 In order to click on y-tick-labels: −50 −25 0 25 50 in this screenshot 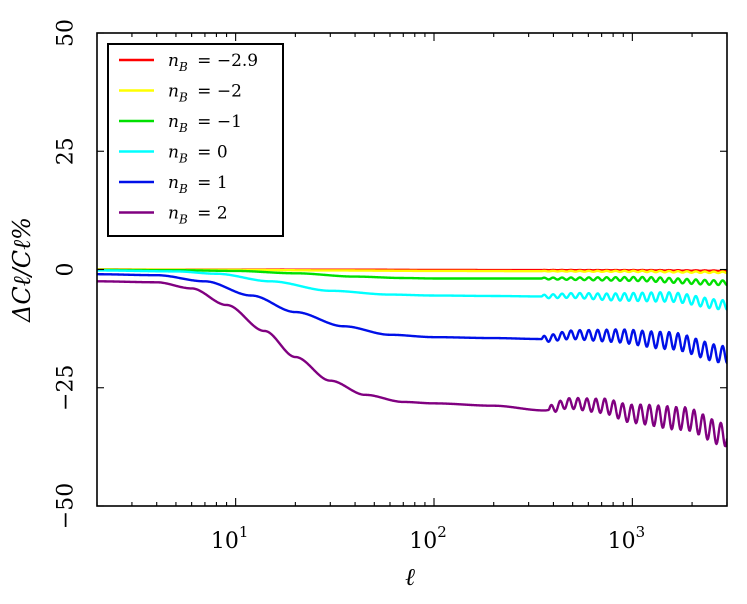, I will do `click(66, 274)`.